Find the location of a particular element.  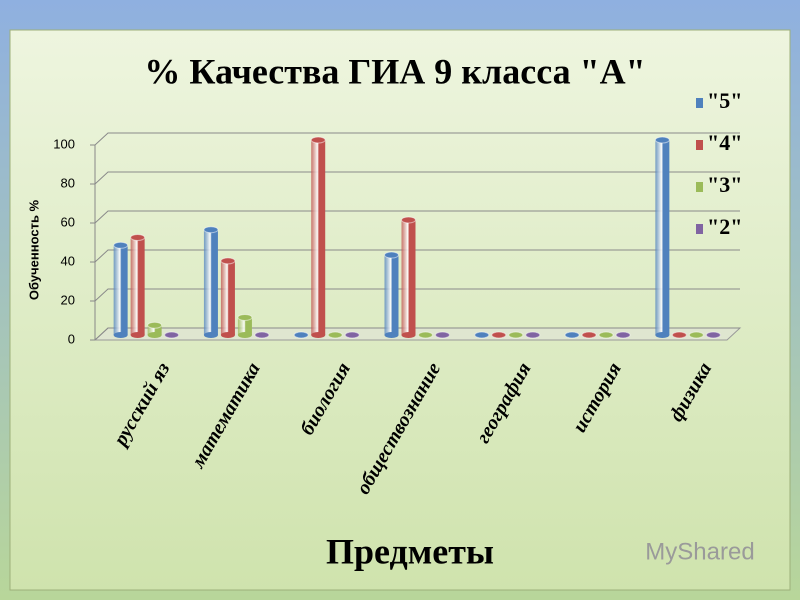

legend-label: "3" is located at coordinates (724, 184).